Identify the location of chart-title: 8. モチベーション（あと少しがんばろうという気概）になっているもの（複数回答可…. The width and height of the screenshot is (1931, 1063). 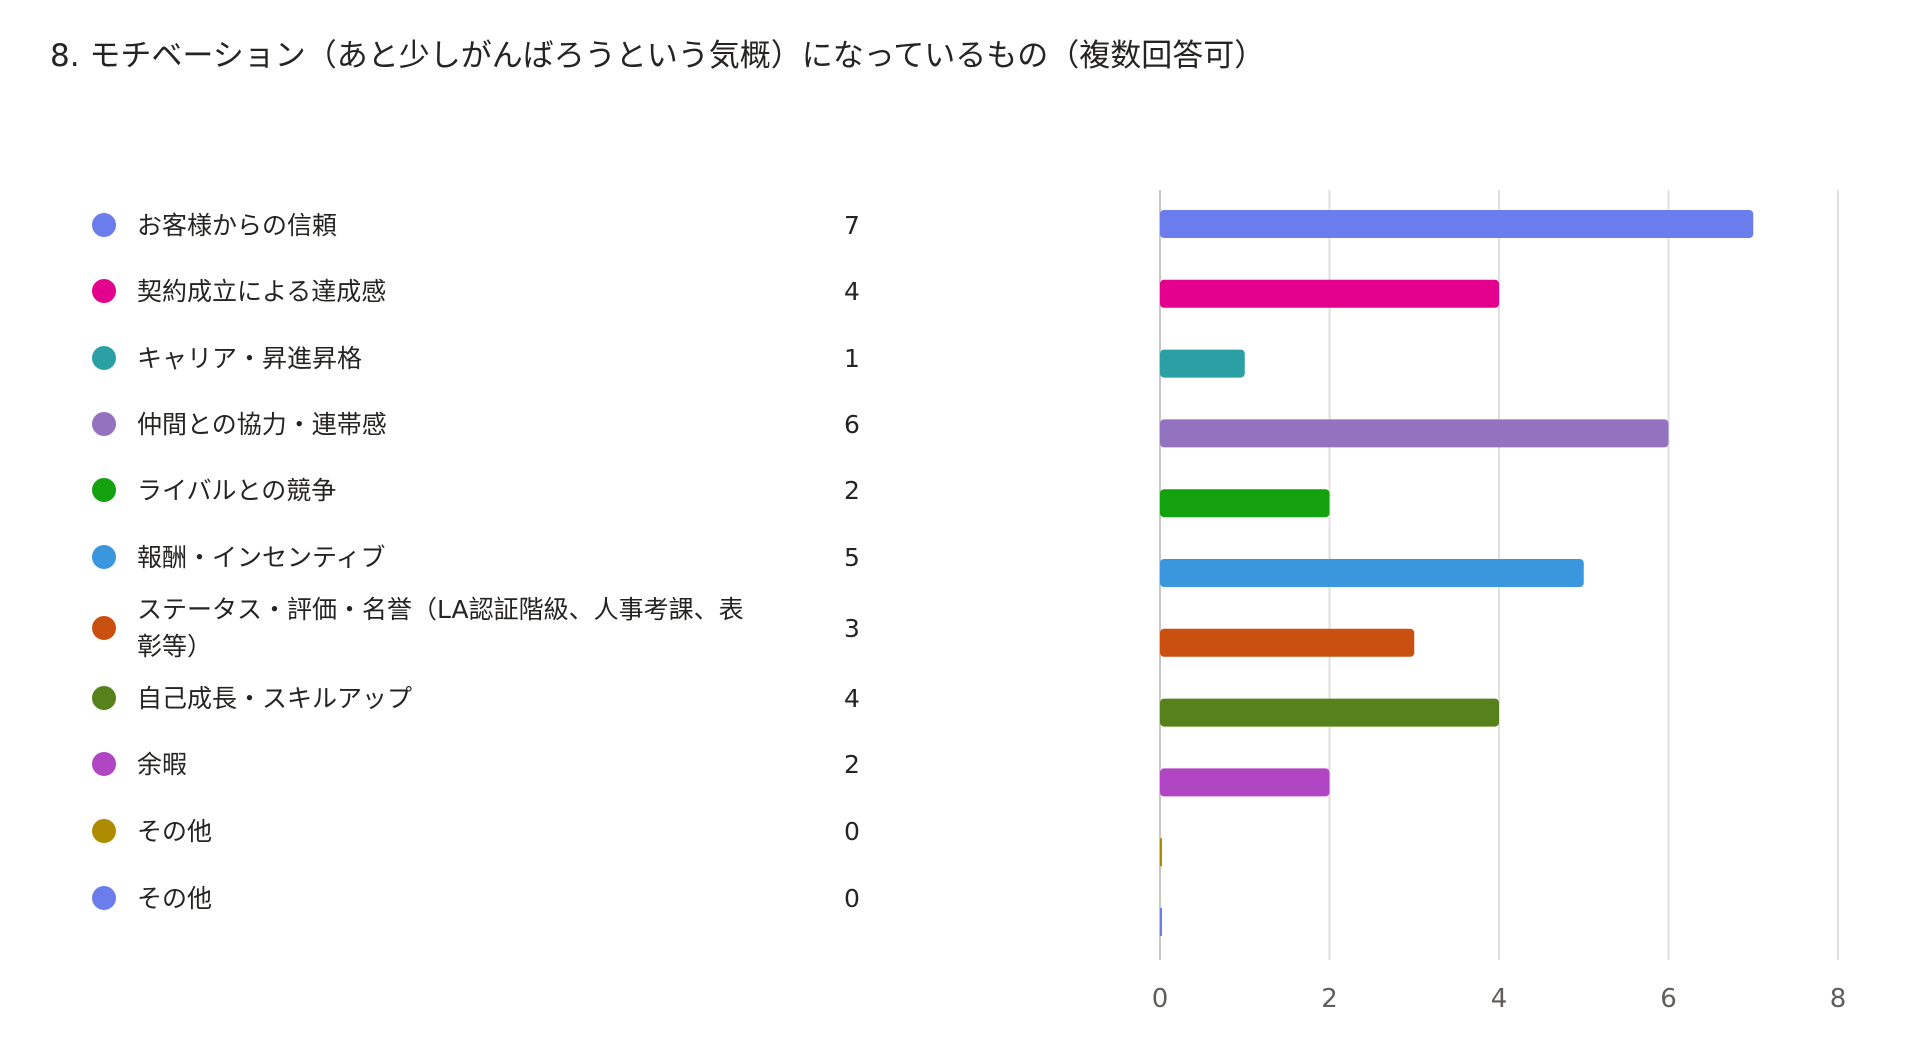
(658, 56).